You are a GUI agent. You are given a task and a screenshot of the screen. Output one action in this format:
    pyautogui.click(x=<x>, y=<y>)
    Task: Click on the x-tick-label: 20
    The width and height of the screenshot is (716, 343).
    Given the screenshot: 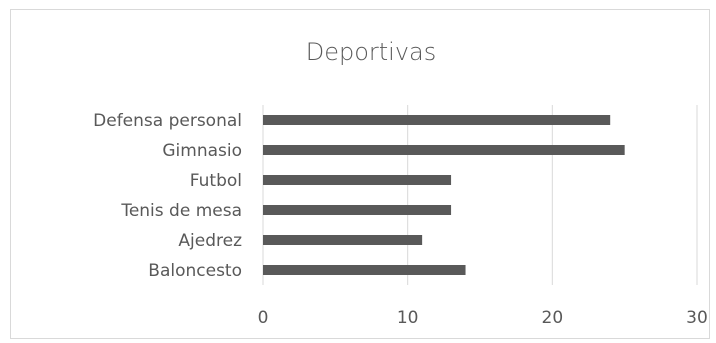 What is the action you would take?
    pyautogui.click(x=553, y=318)
    